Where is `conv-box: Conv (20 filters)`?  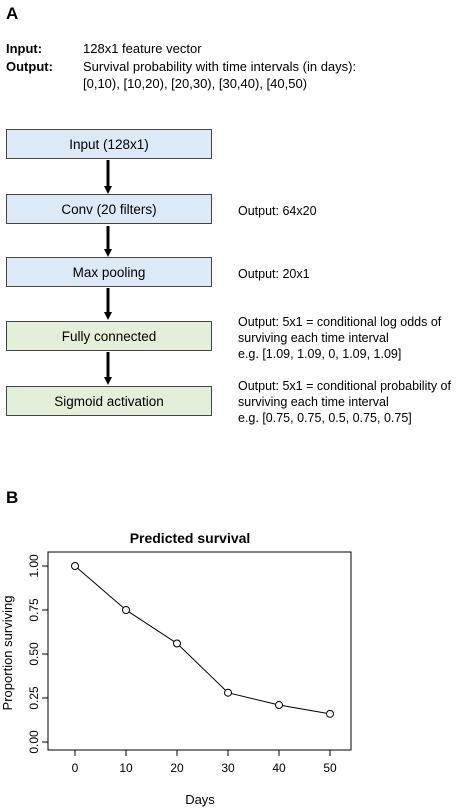
conv-box: Conv (20 filters) is located at coordinates (109, 209).